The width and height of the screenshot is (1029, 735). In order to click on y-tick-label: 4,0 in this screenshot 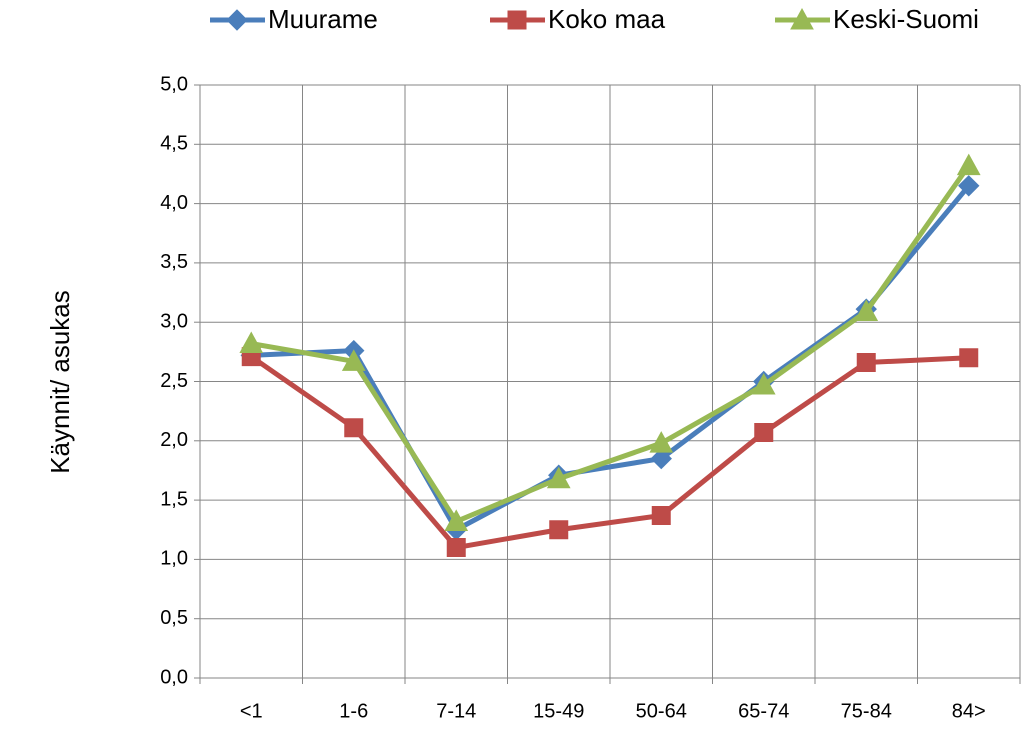, I will do `click(174, 203)`.